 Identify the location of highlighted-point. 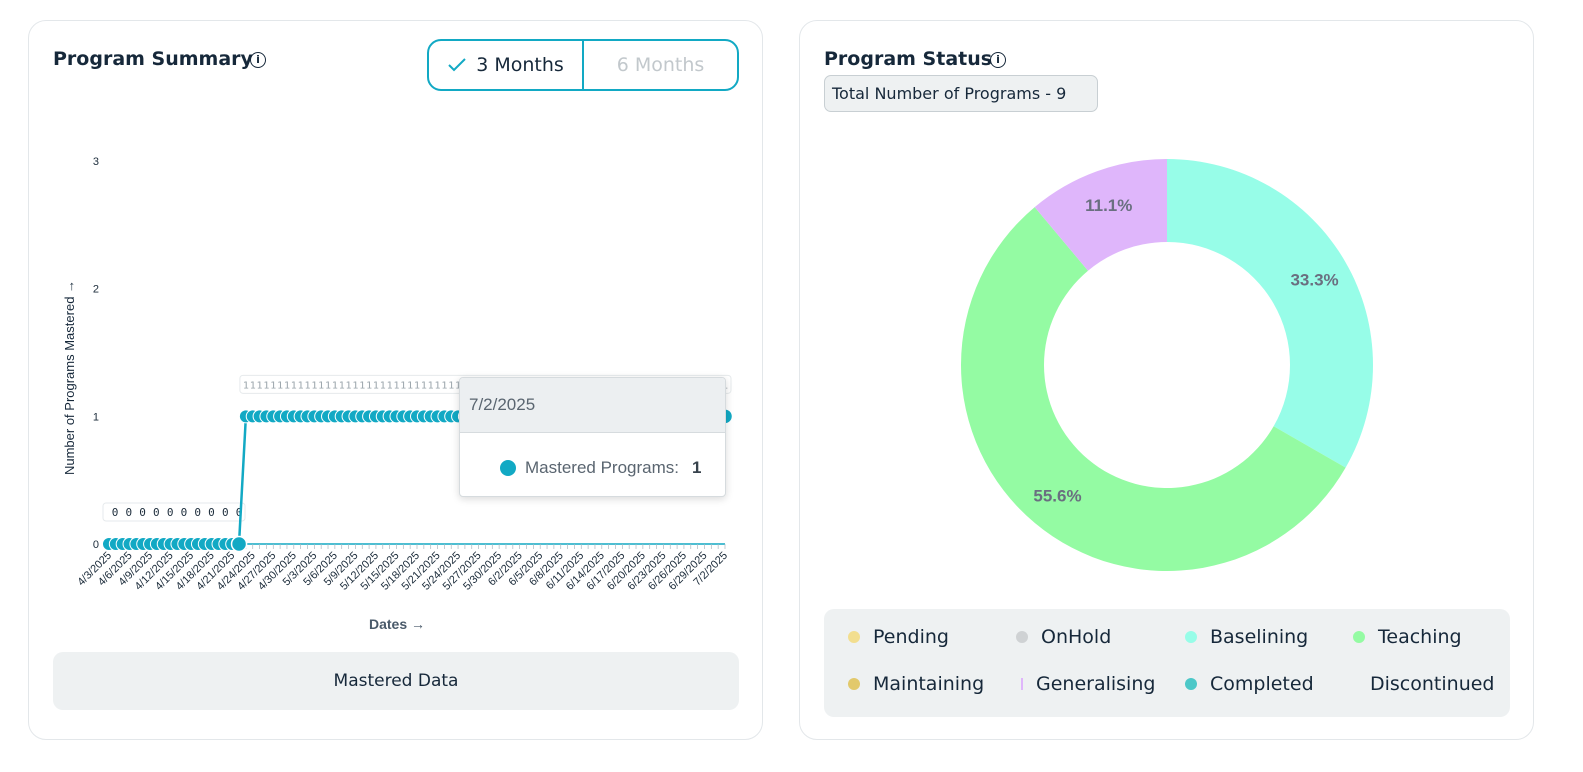
(239, 544).